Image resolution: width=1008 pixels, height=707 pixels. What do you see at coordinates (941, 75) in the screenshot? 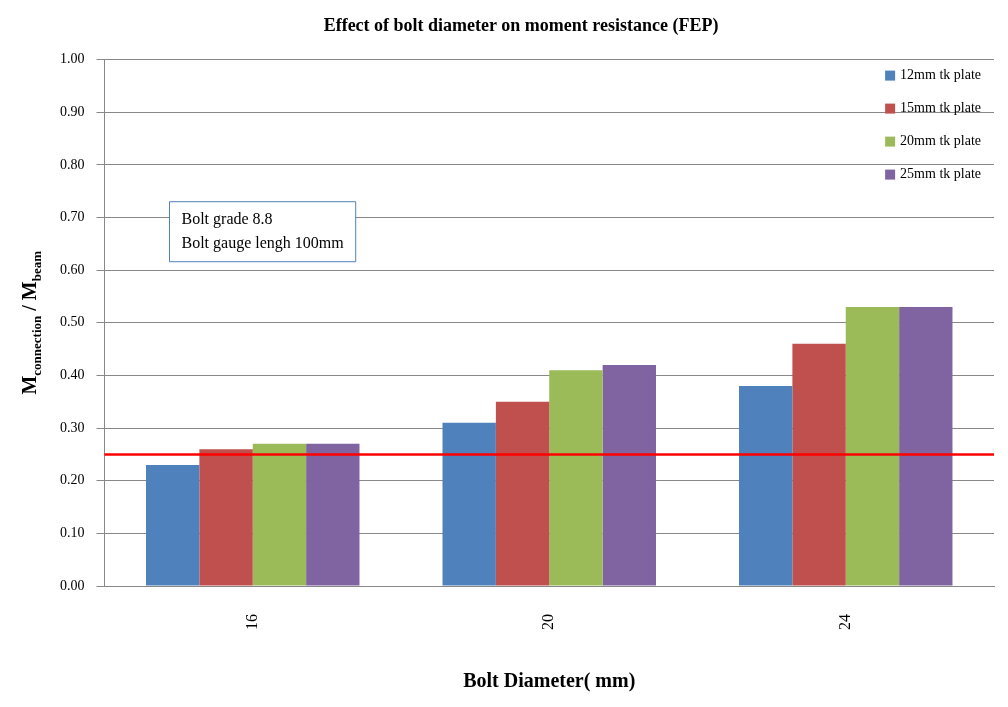
I see `legend-label: 12mm tk plate` at bounding box center [941, 75].